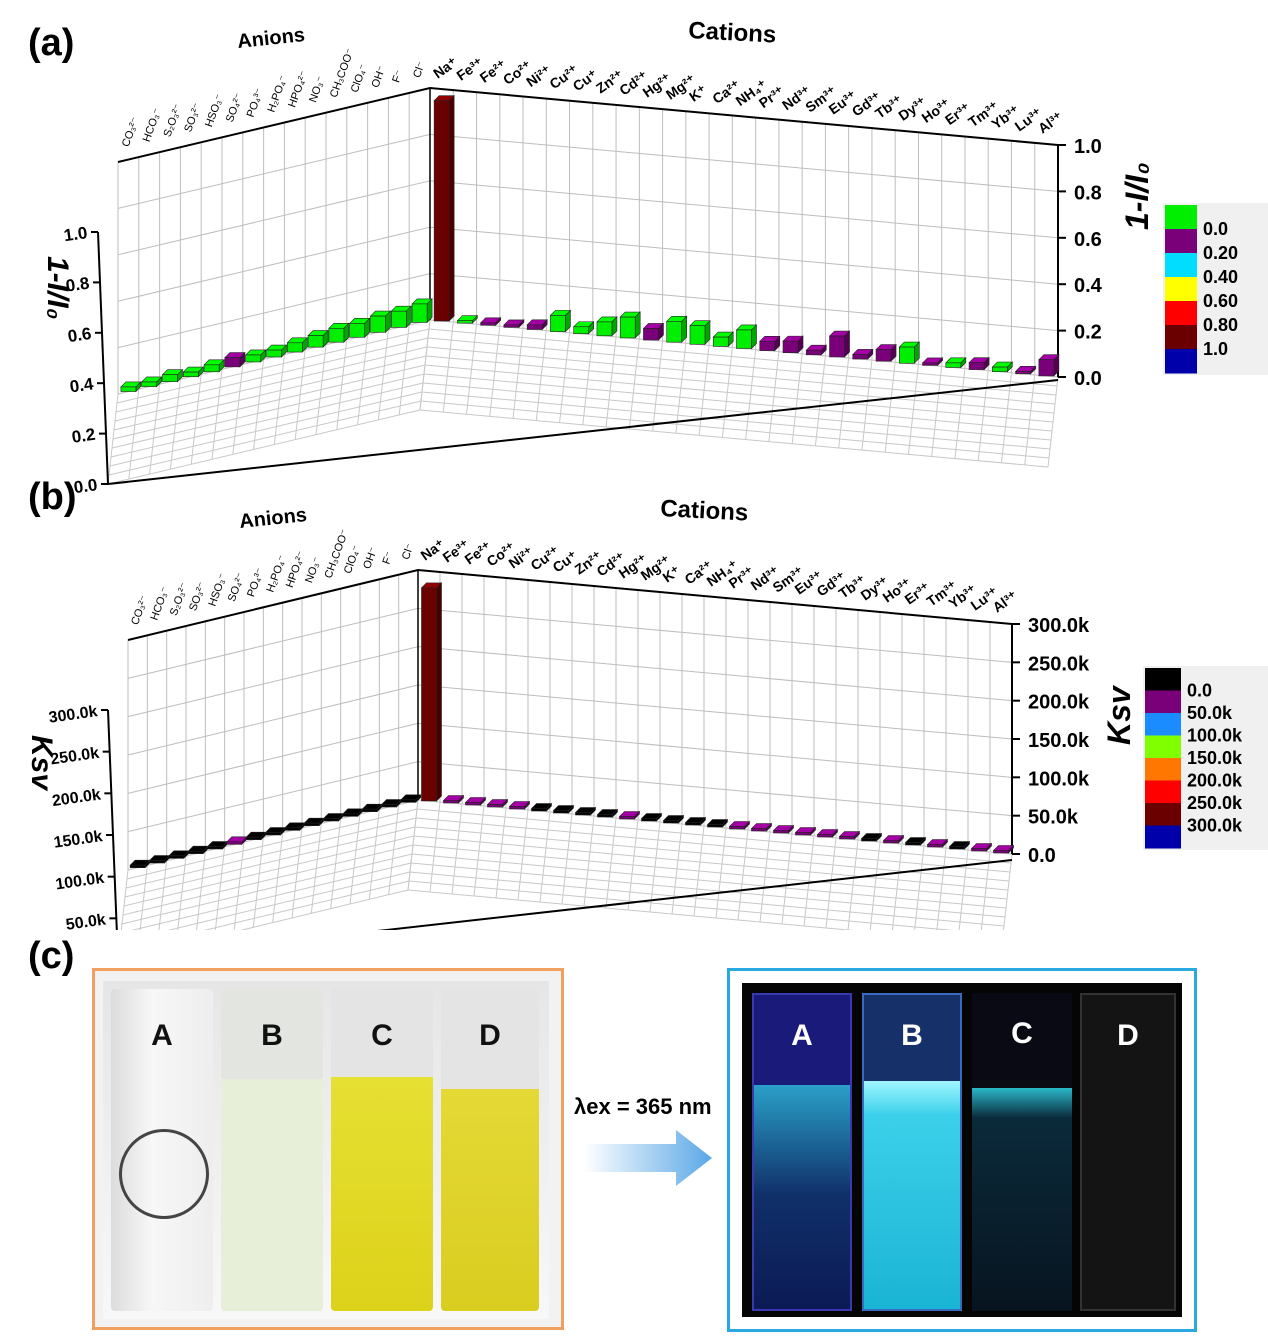 The width and height of the screenshot is (1268, 1343). Describe the element at coordinates (218, 590) in the screenshot. I see `anion-label: HSO₃⁻` at that location.